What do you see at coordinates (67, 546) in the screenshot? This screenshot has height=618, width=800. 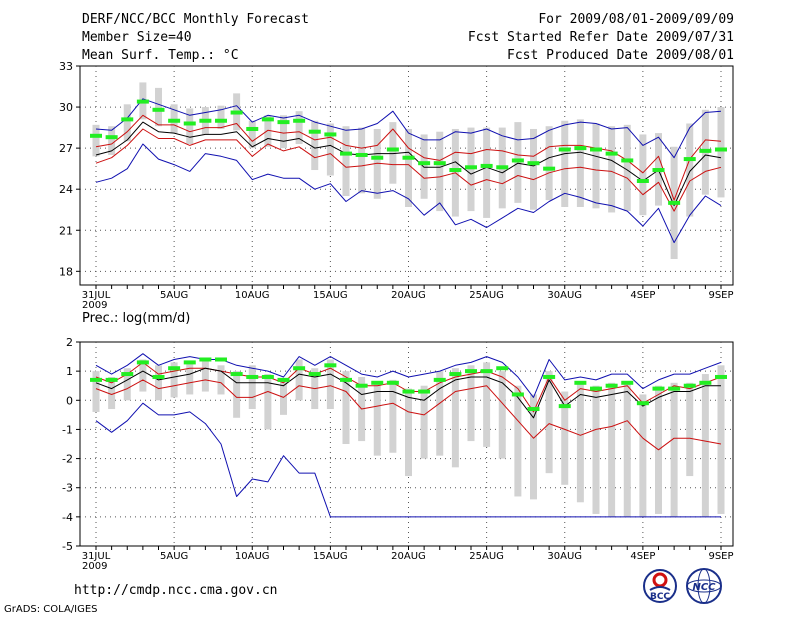 I see `prec-ytick-label: -5` at bounding box center [67, 546].